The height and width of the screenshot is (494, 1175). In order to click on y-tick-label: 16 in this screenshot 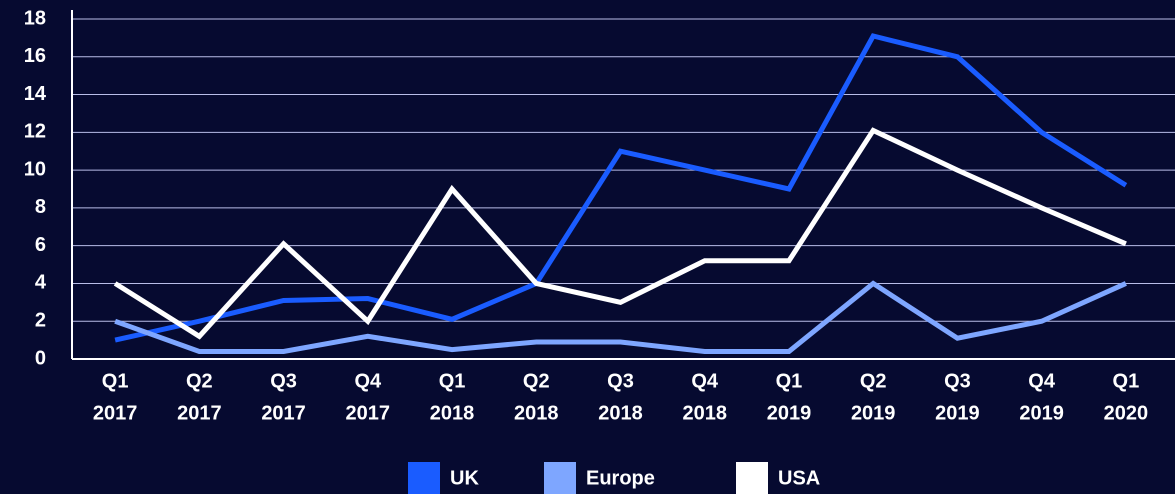, I will do `click(35, 56)`.